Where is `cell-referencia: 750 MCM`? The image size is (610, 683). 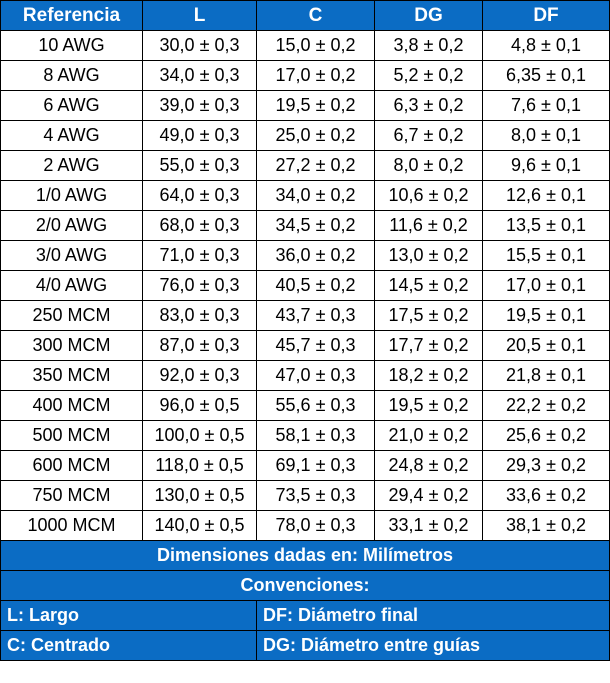 cell-referencia: 750 MCM is located at coordinates (71, 495).